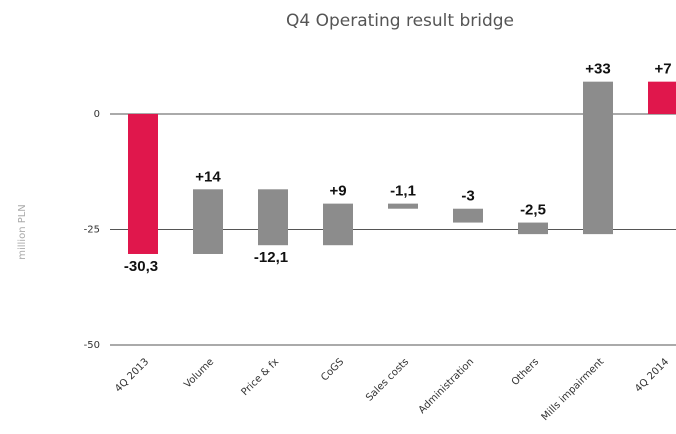 This screenshot has width=676, height=434. Describe the element at coordinates (387, 379) in the screenshot. I see `x-tick-label: Sales costs` at that location.